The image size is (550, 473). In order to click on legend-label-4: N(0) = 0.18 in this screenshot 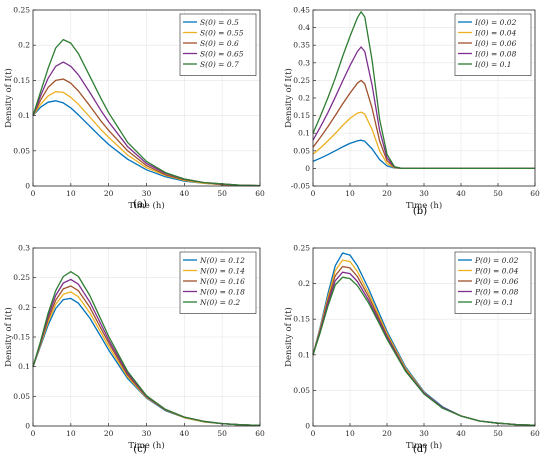, I will do `click(222, 292)`.